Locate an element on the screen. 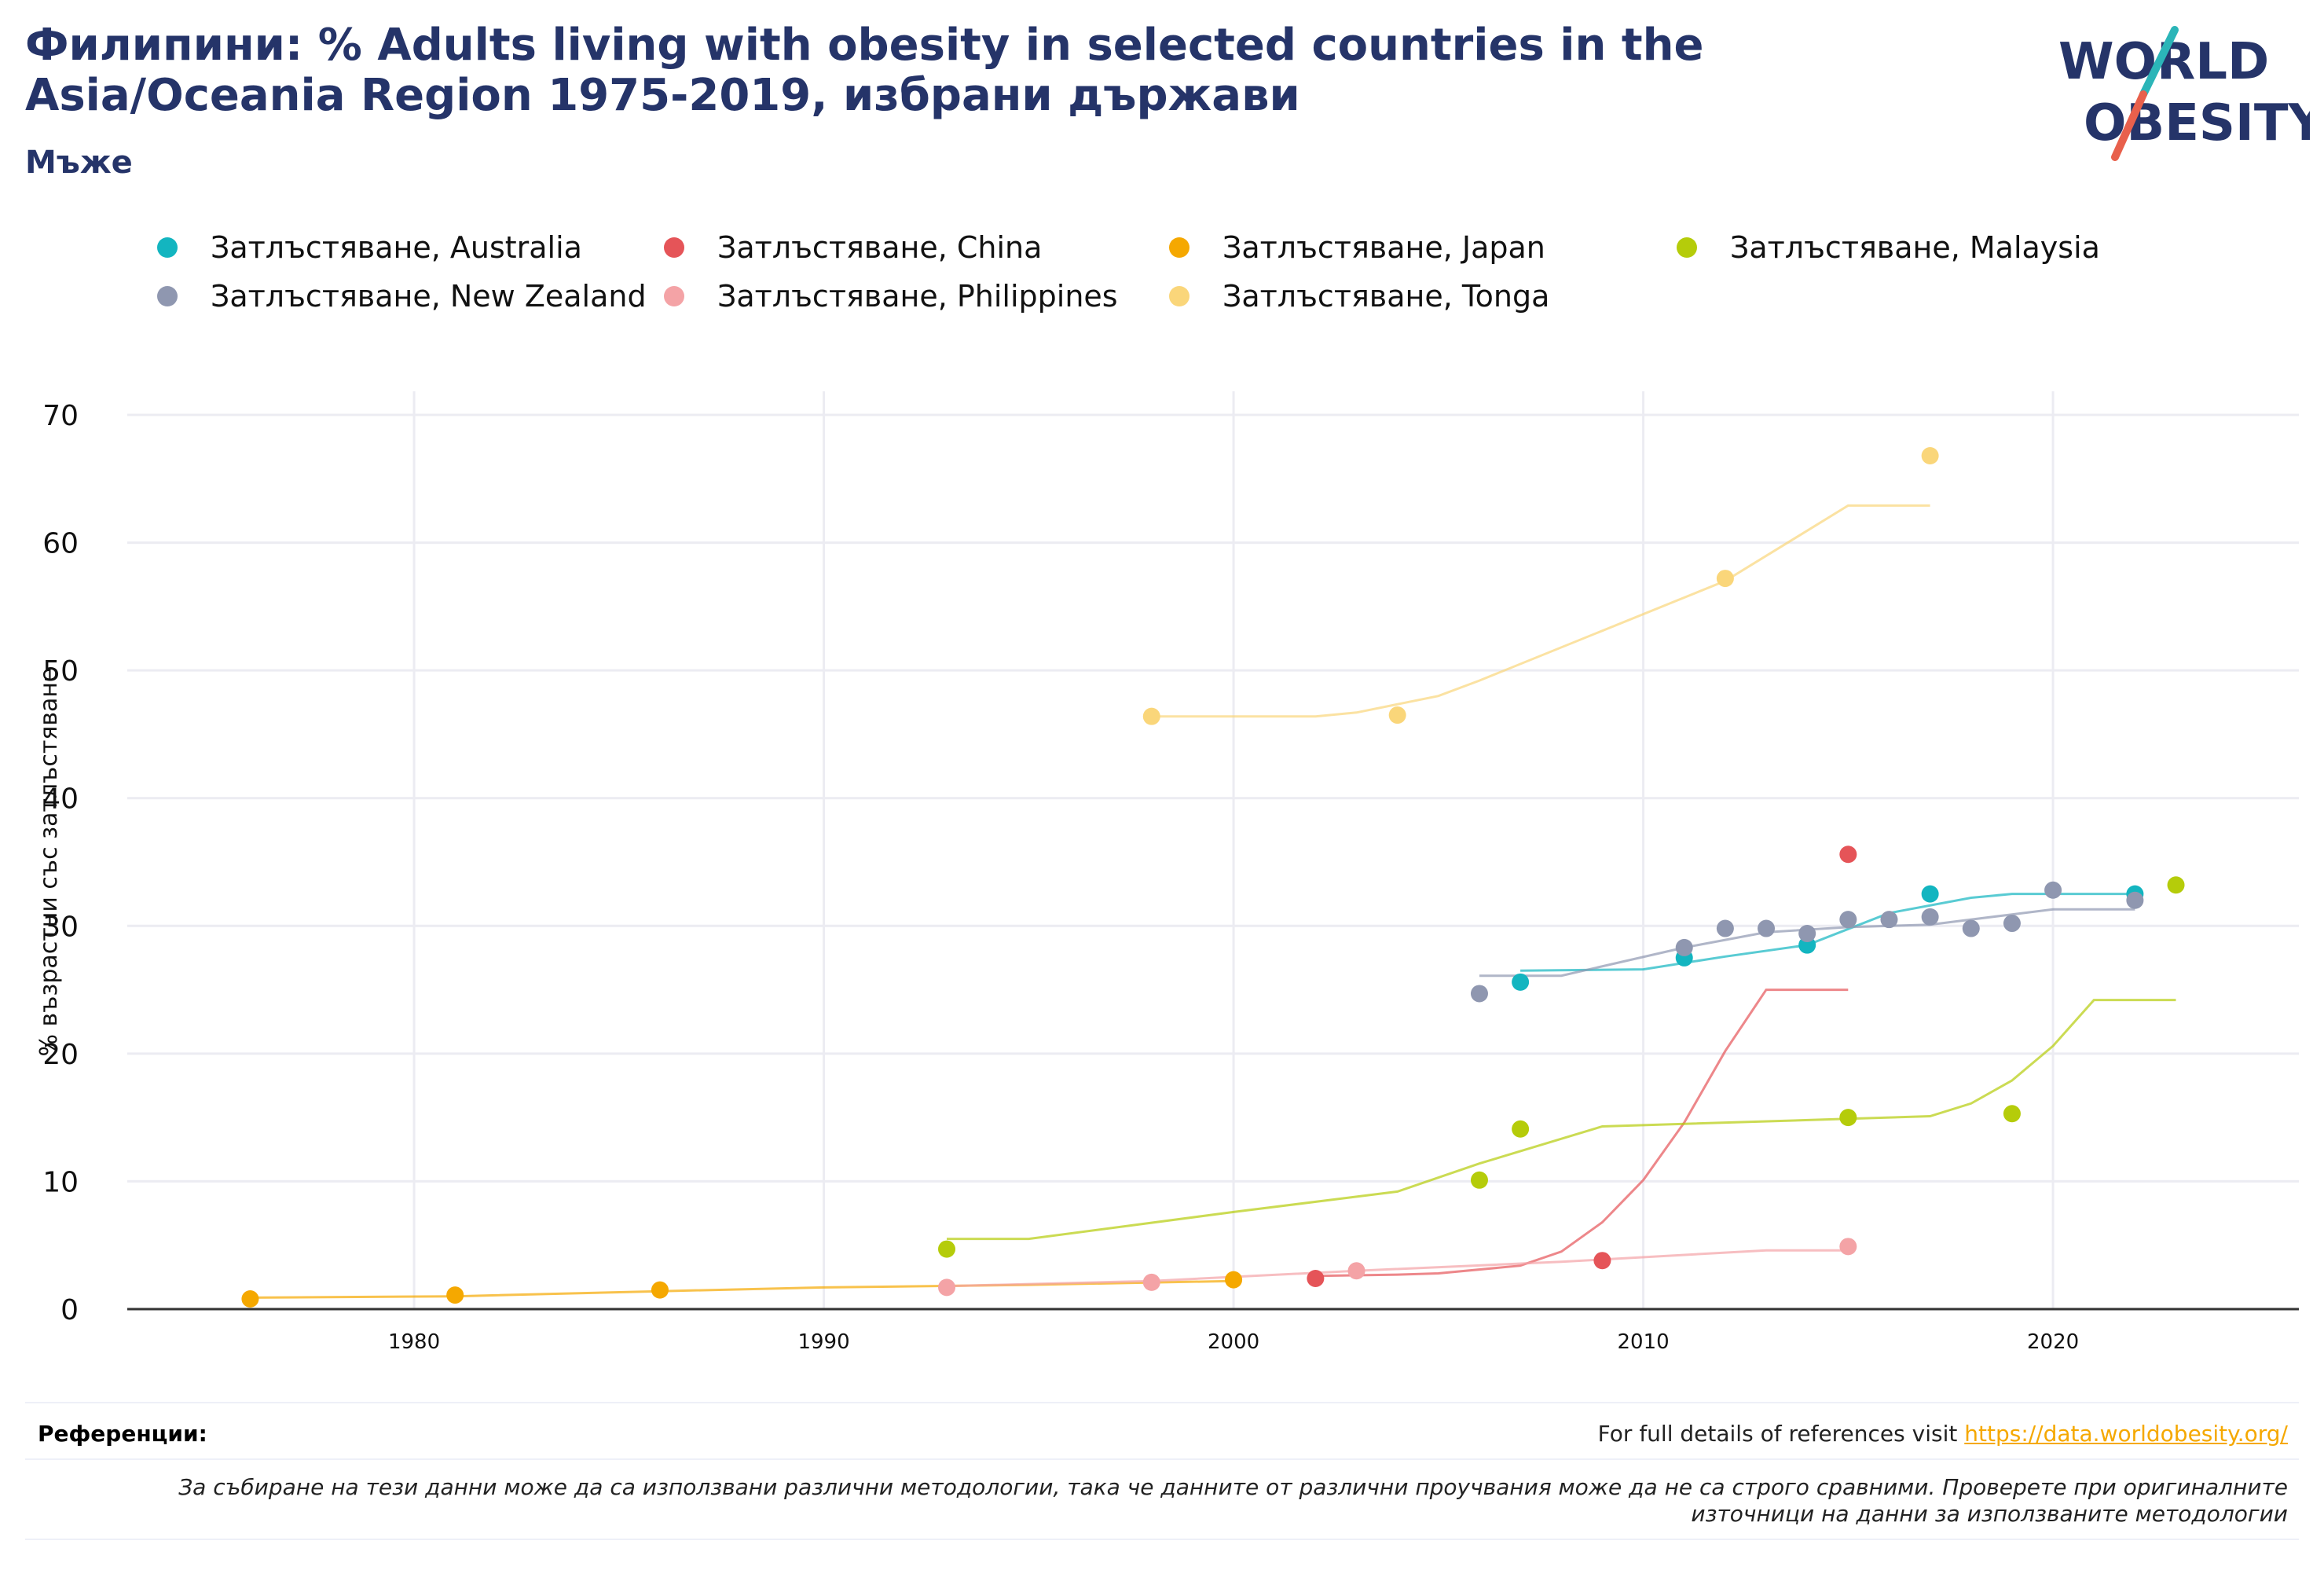 The height and width of the screenshot is (1581, 2324). divider-middle is located at coordinates (1162, 1459).